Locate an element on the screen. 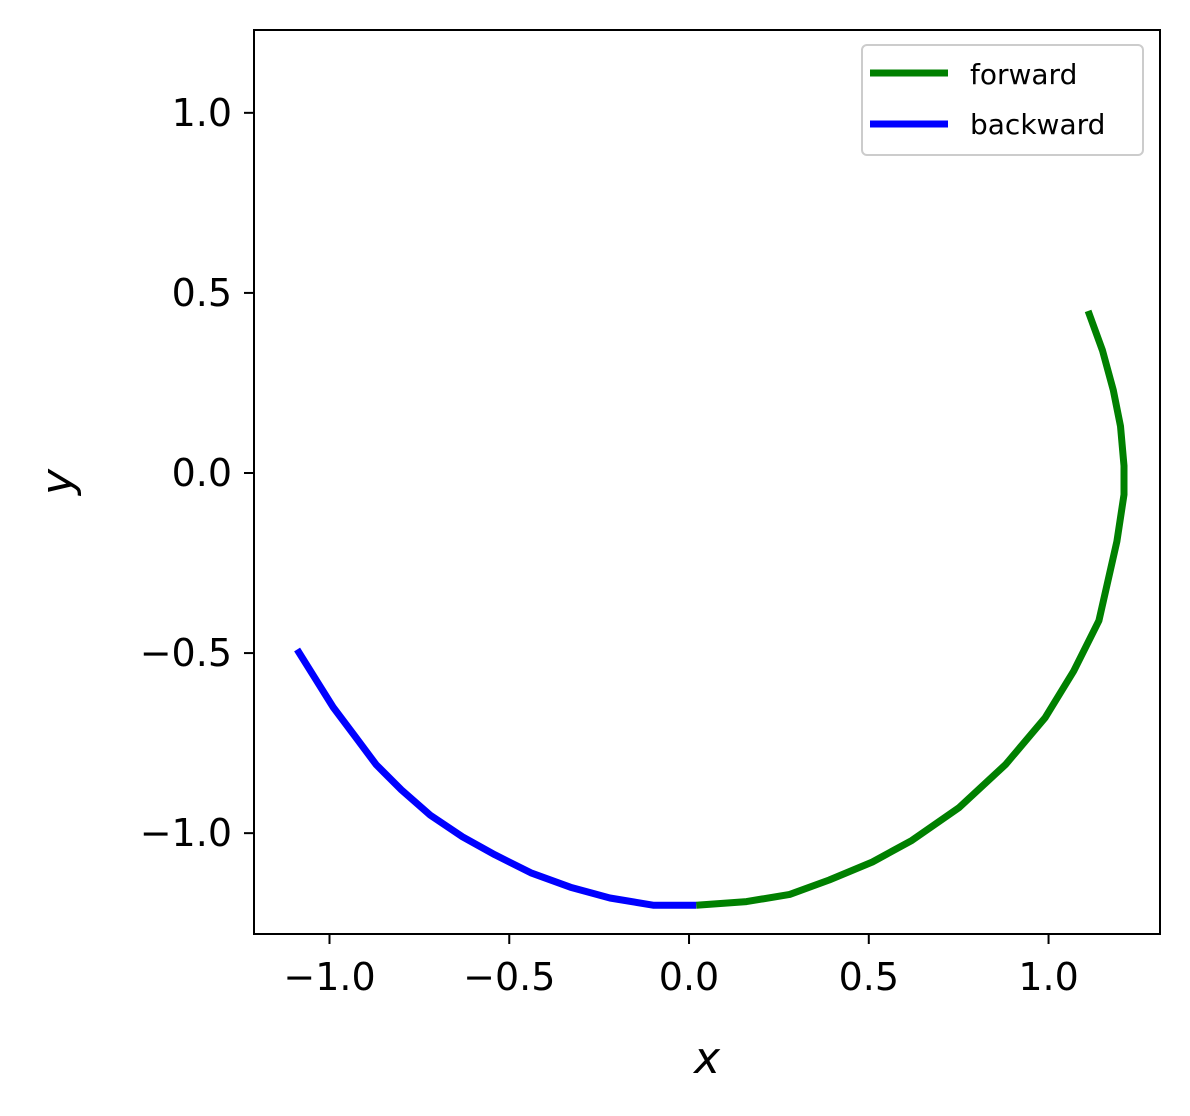 This screenshot has width=1190, height=1116. x-tick-label: −1.0 is located at coordinates (329, 977).